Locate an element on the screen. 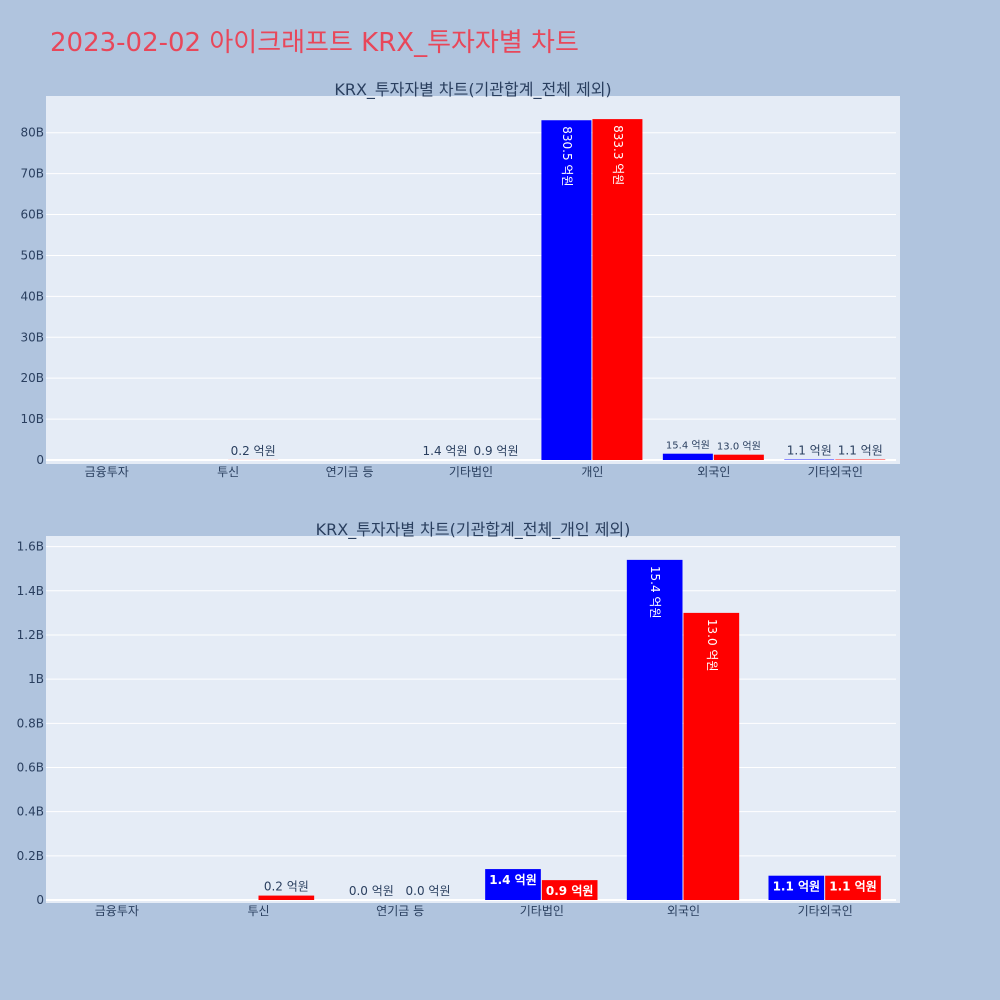  y-tick-label: 70B is located at coordinates (32, 174).